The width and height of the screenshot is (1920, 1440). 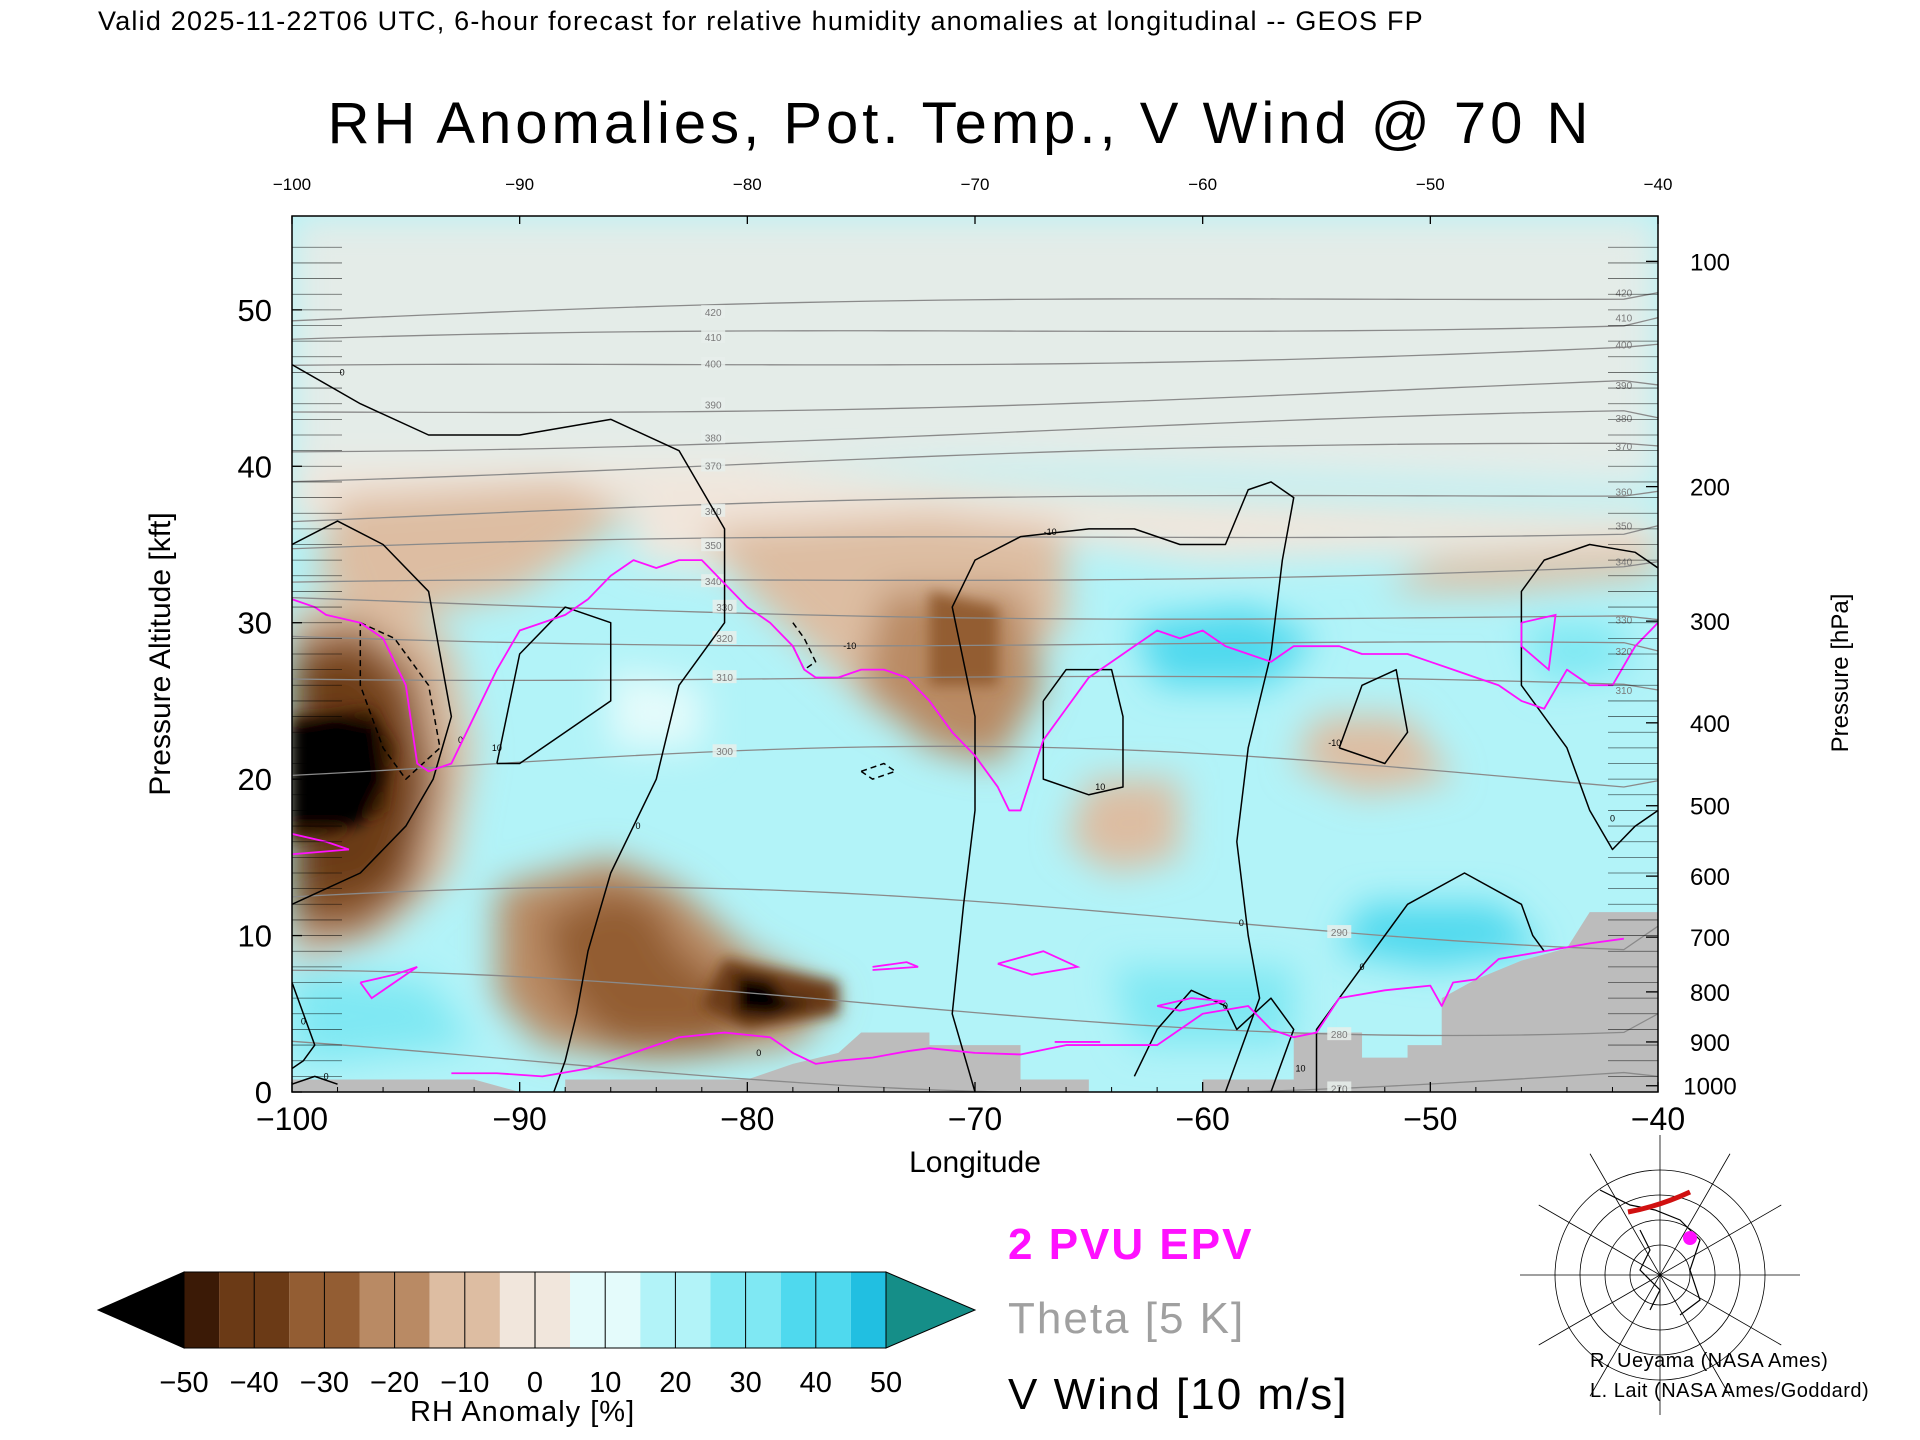 What do you see at coordinates (255, 466) in the screenshot?
I see `y-tick-label: 40` at bounding box center [255, 466].